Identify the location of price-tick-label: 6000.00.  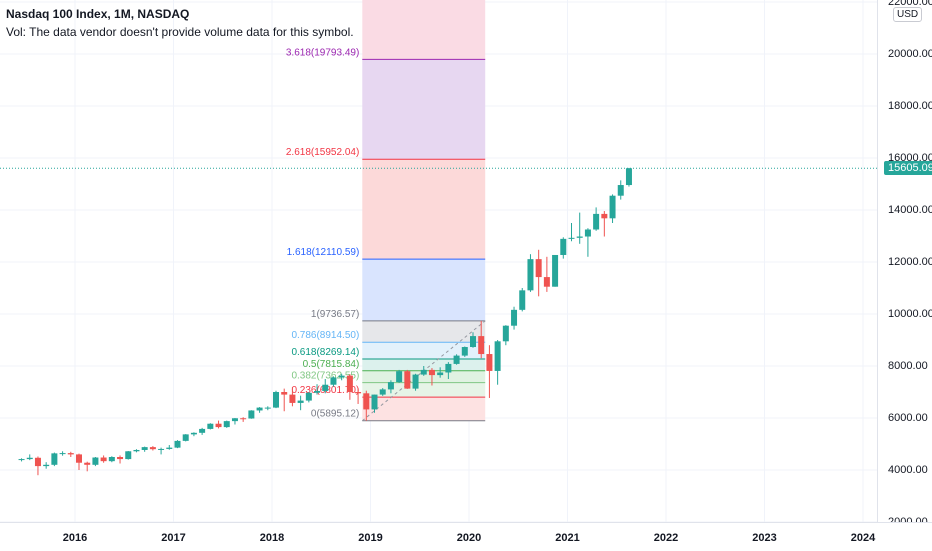
(908, 418).